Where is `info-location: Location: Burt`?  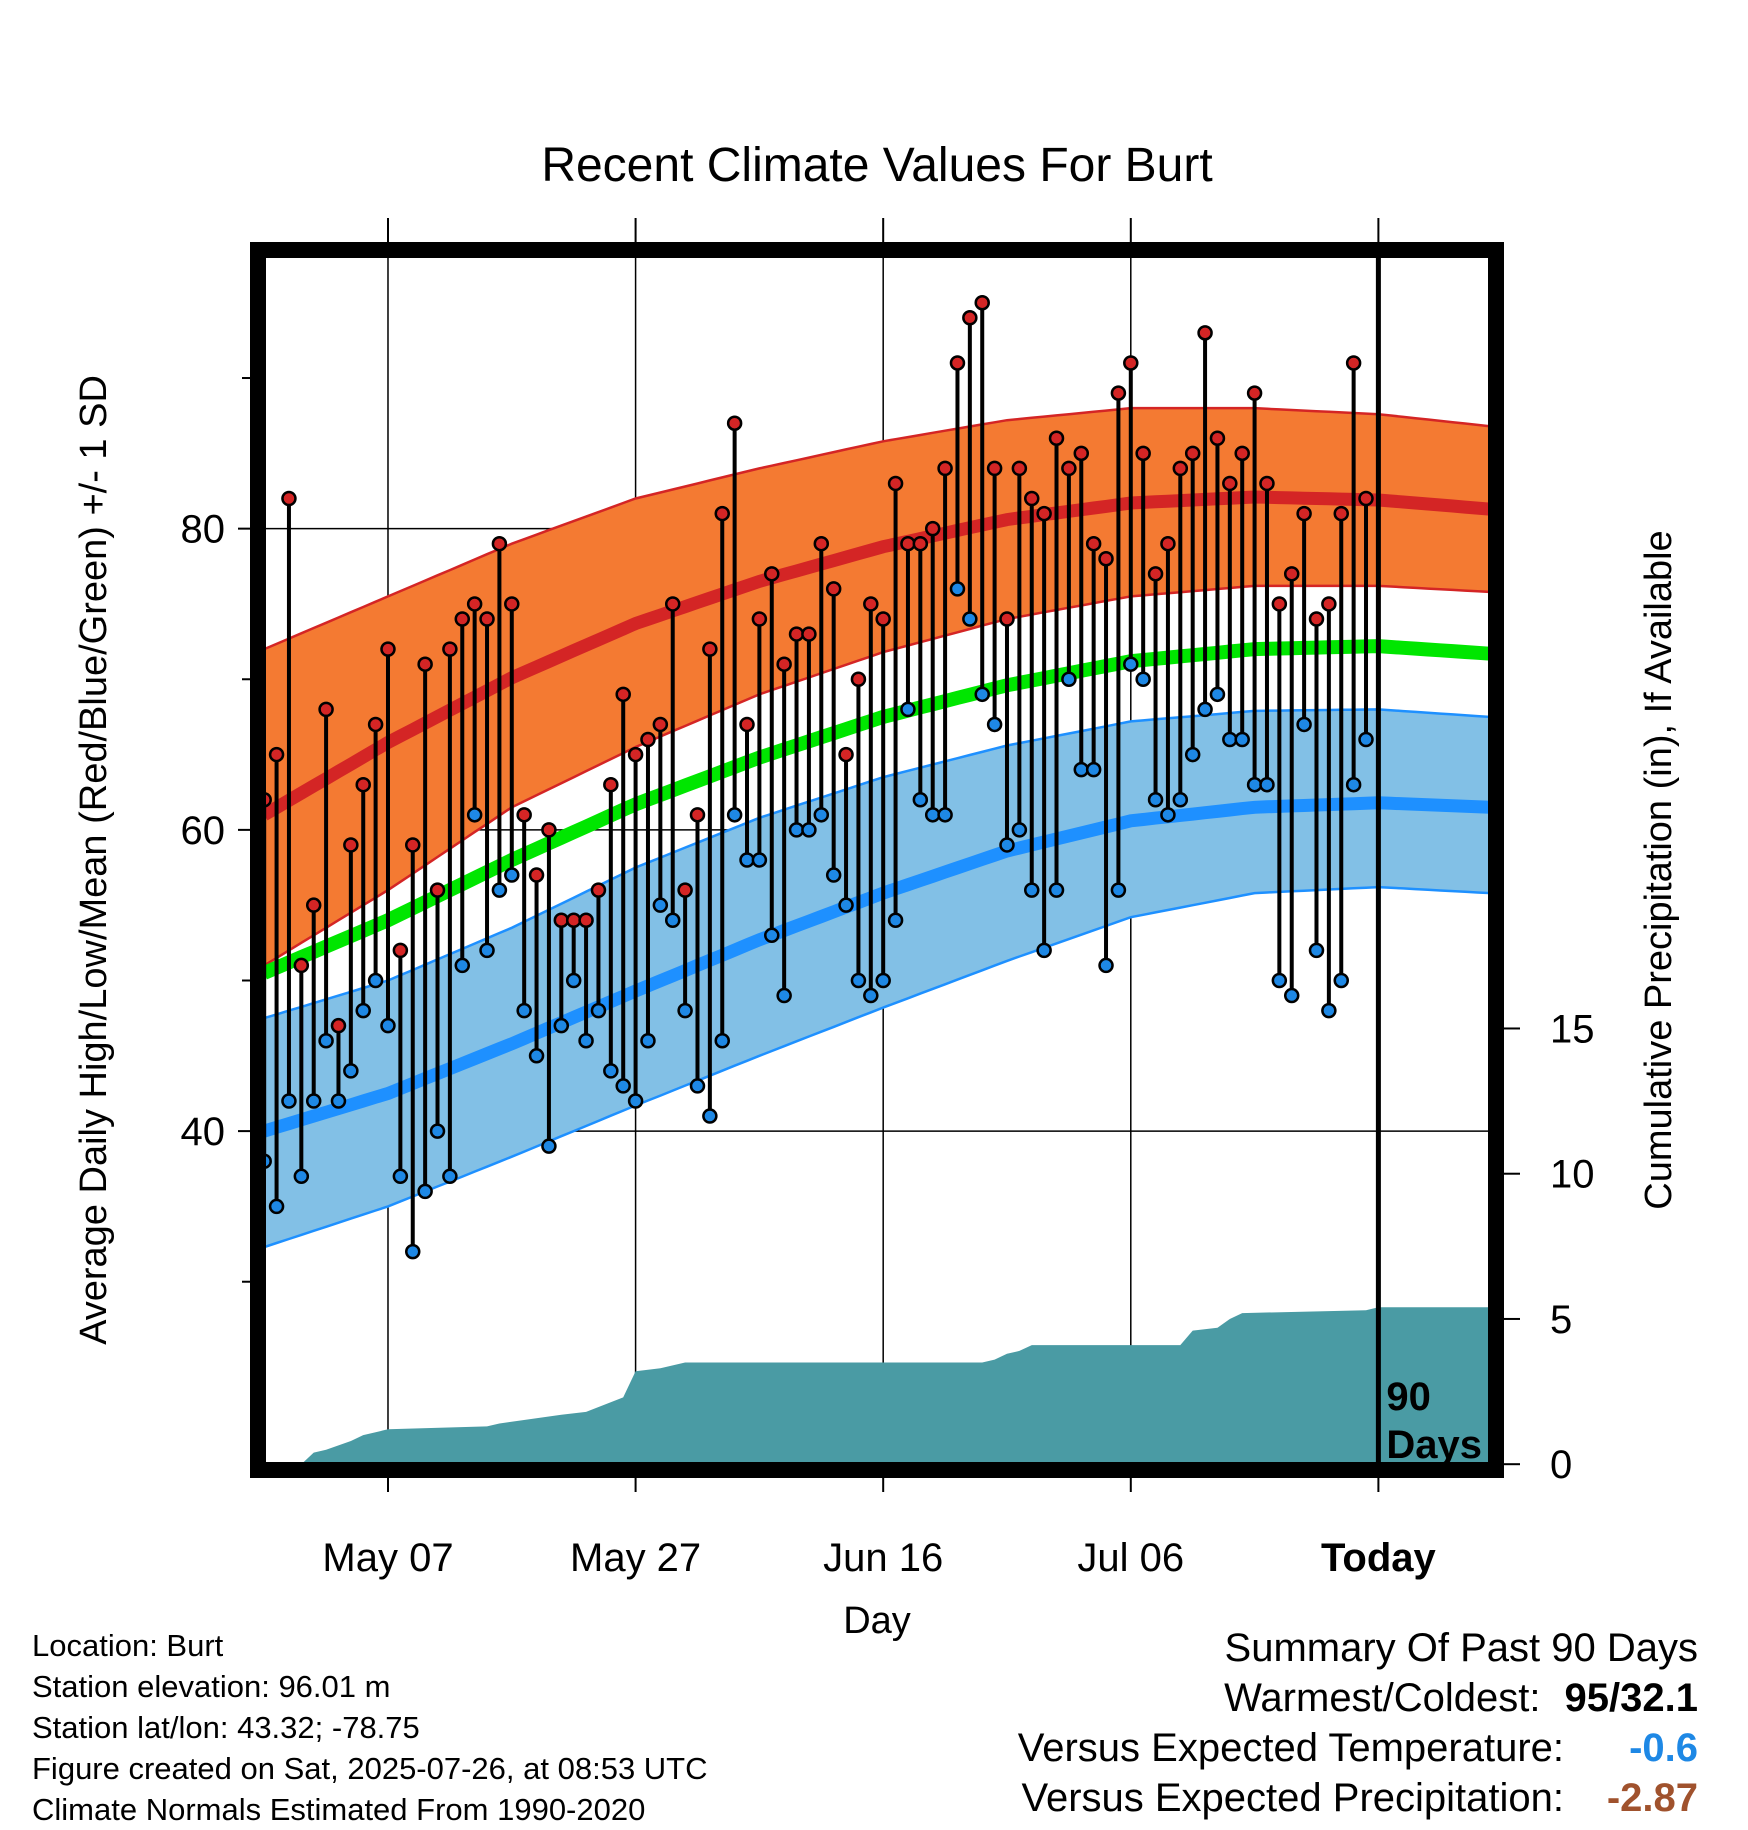
info-location: Location: Burt is located at coordinates (128, 1645).